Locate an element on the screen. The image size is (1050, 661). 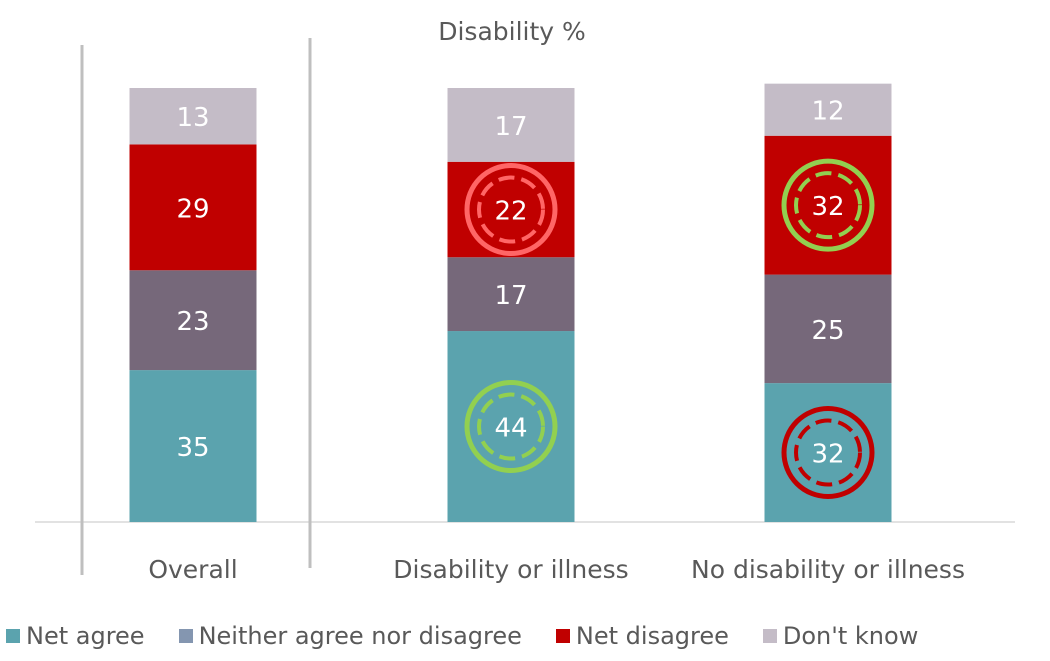
category-label: Overall is located at coordinates (192, 569).